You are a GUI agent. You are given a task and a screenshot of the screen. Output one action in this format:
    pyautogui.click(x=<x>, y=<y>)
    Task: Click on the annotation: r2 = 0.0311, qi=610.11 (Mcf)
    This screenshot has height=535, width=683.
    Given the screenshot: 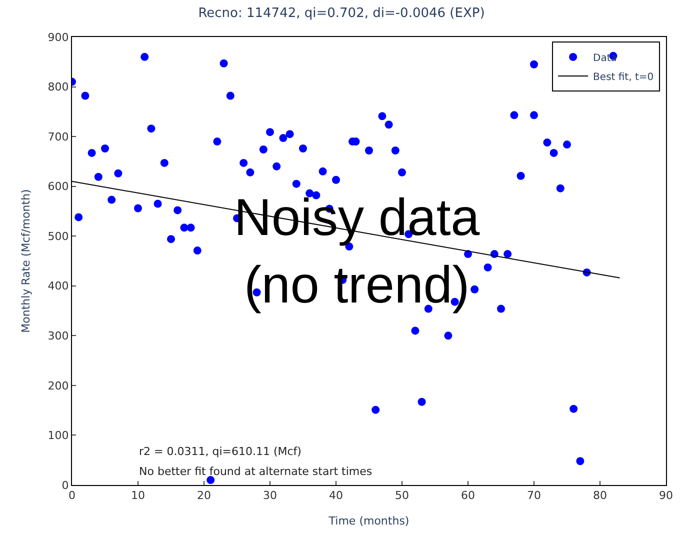 What is the action you would take?
    pyautogui.click(x=220, y=451)
    